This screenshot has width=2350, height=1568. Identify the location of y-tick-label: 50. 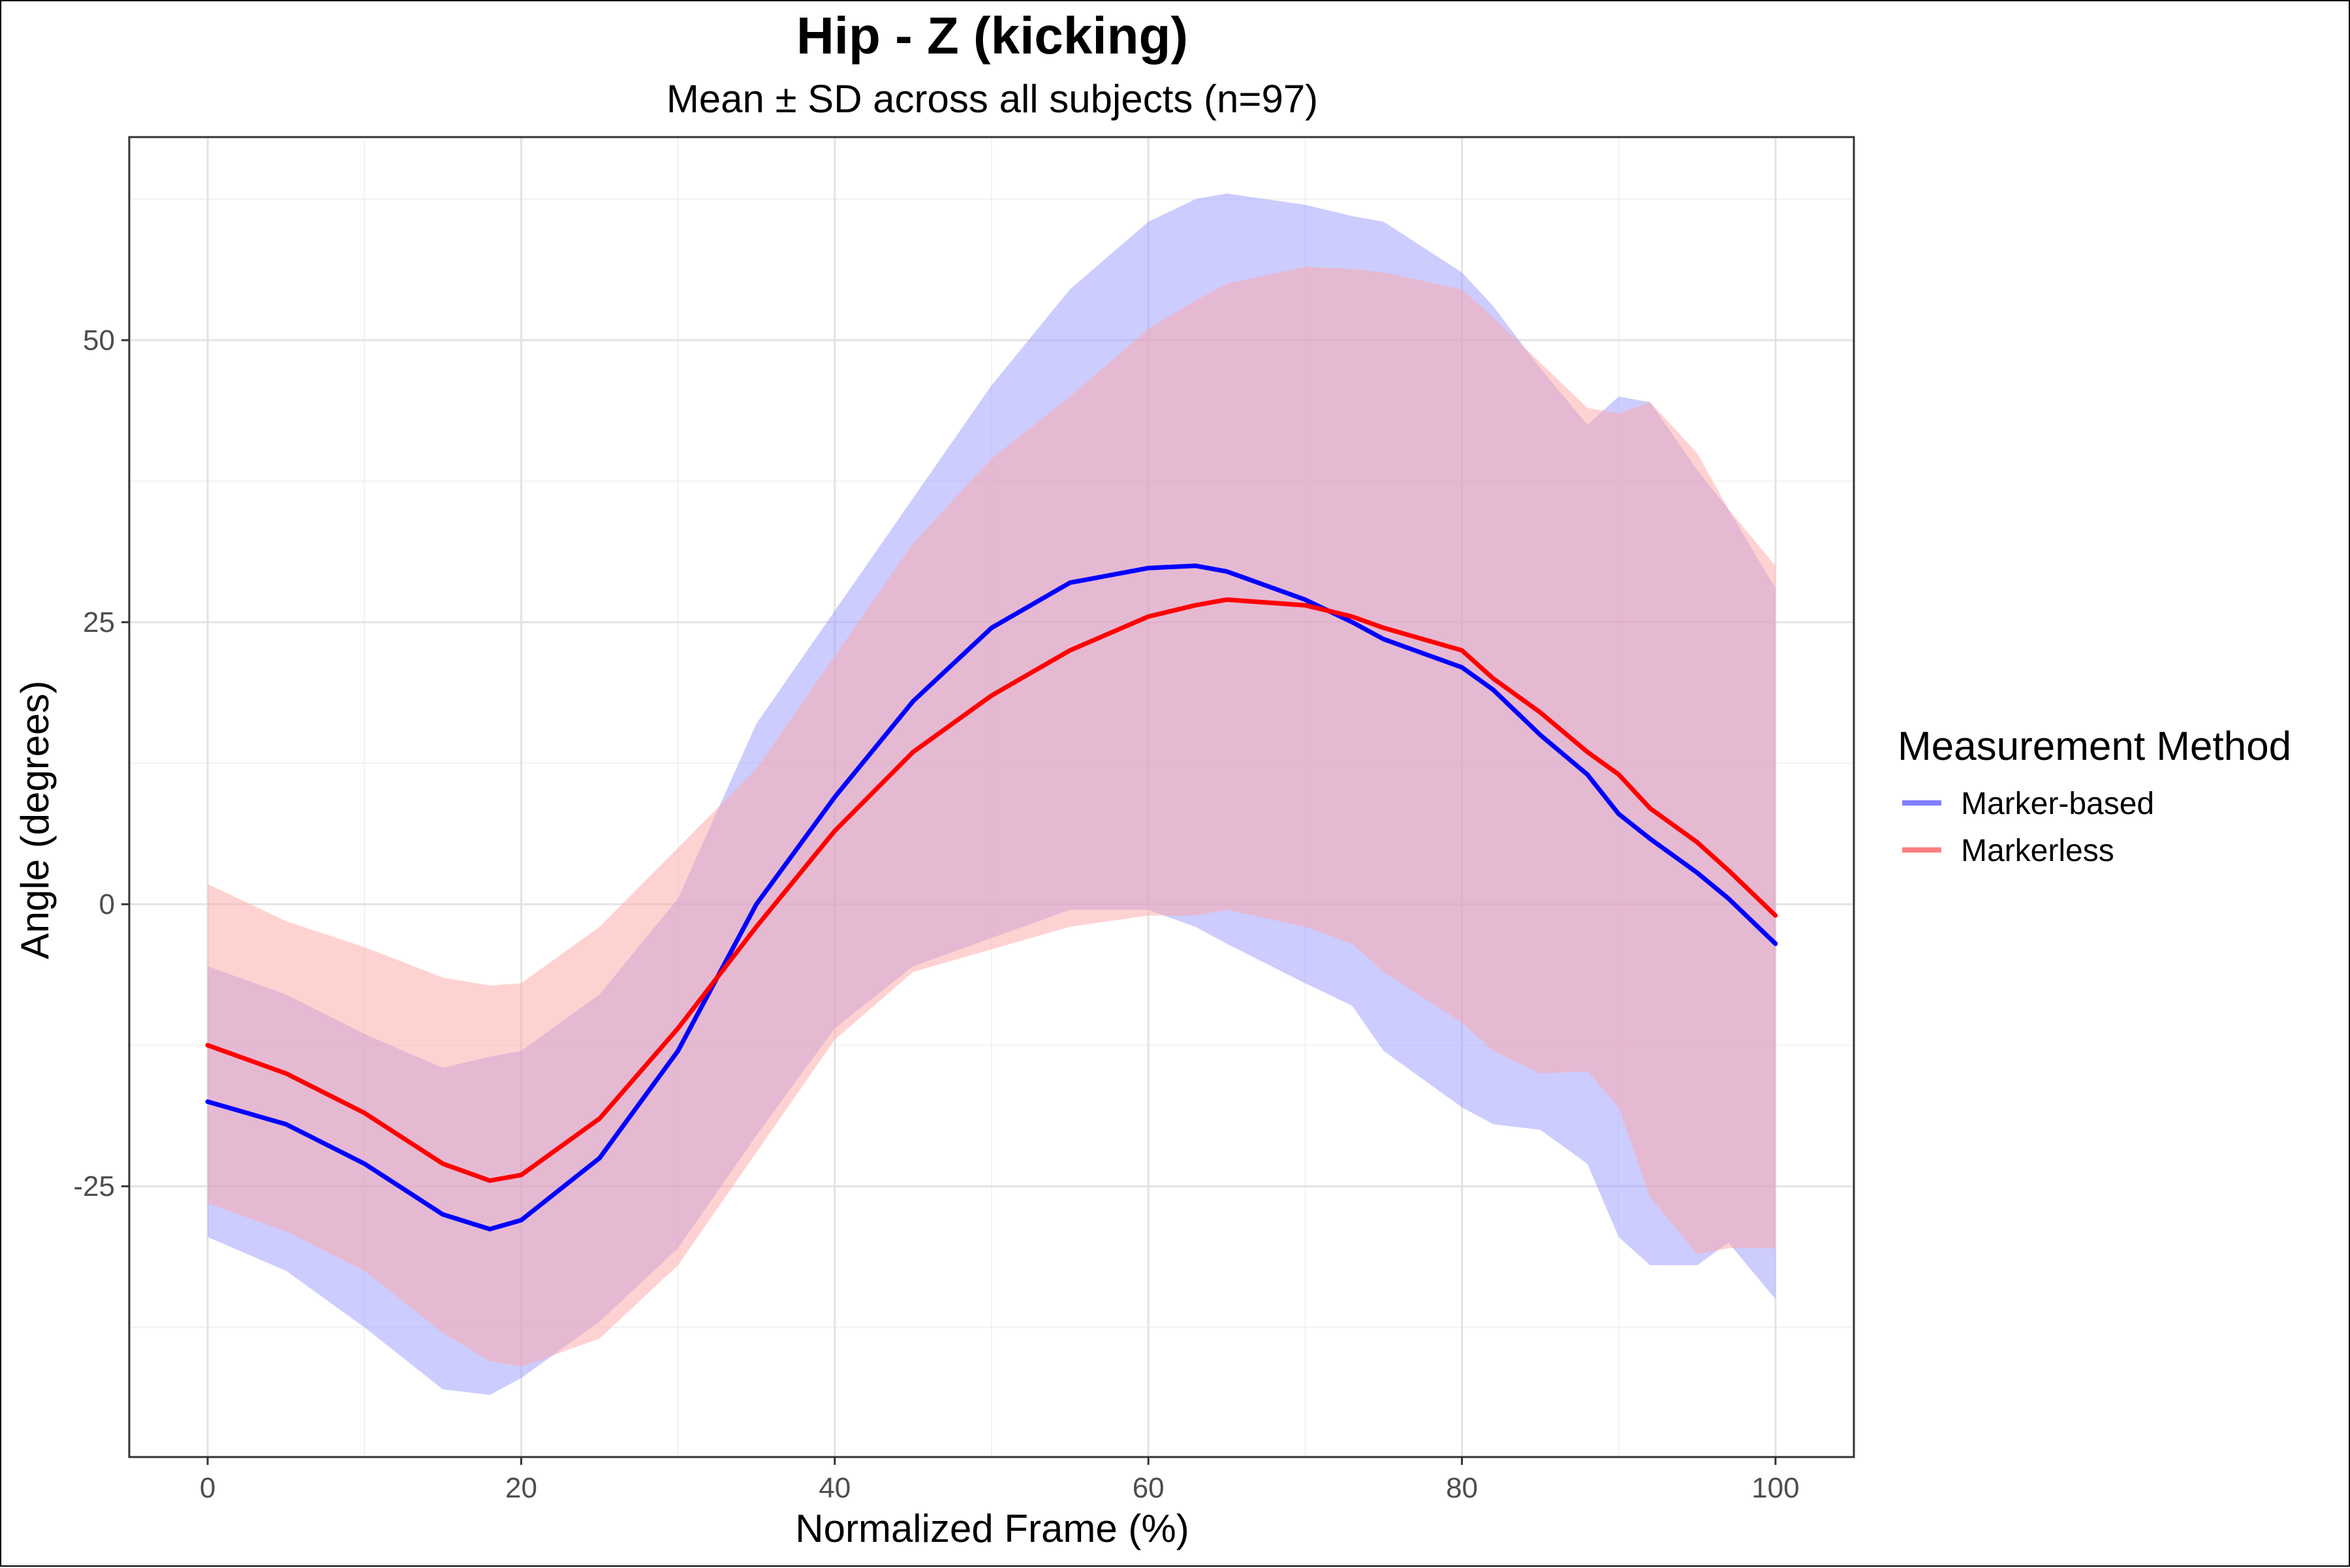
(99, 340).